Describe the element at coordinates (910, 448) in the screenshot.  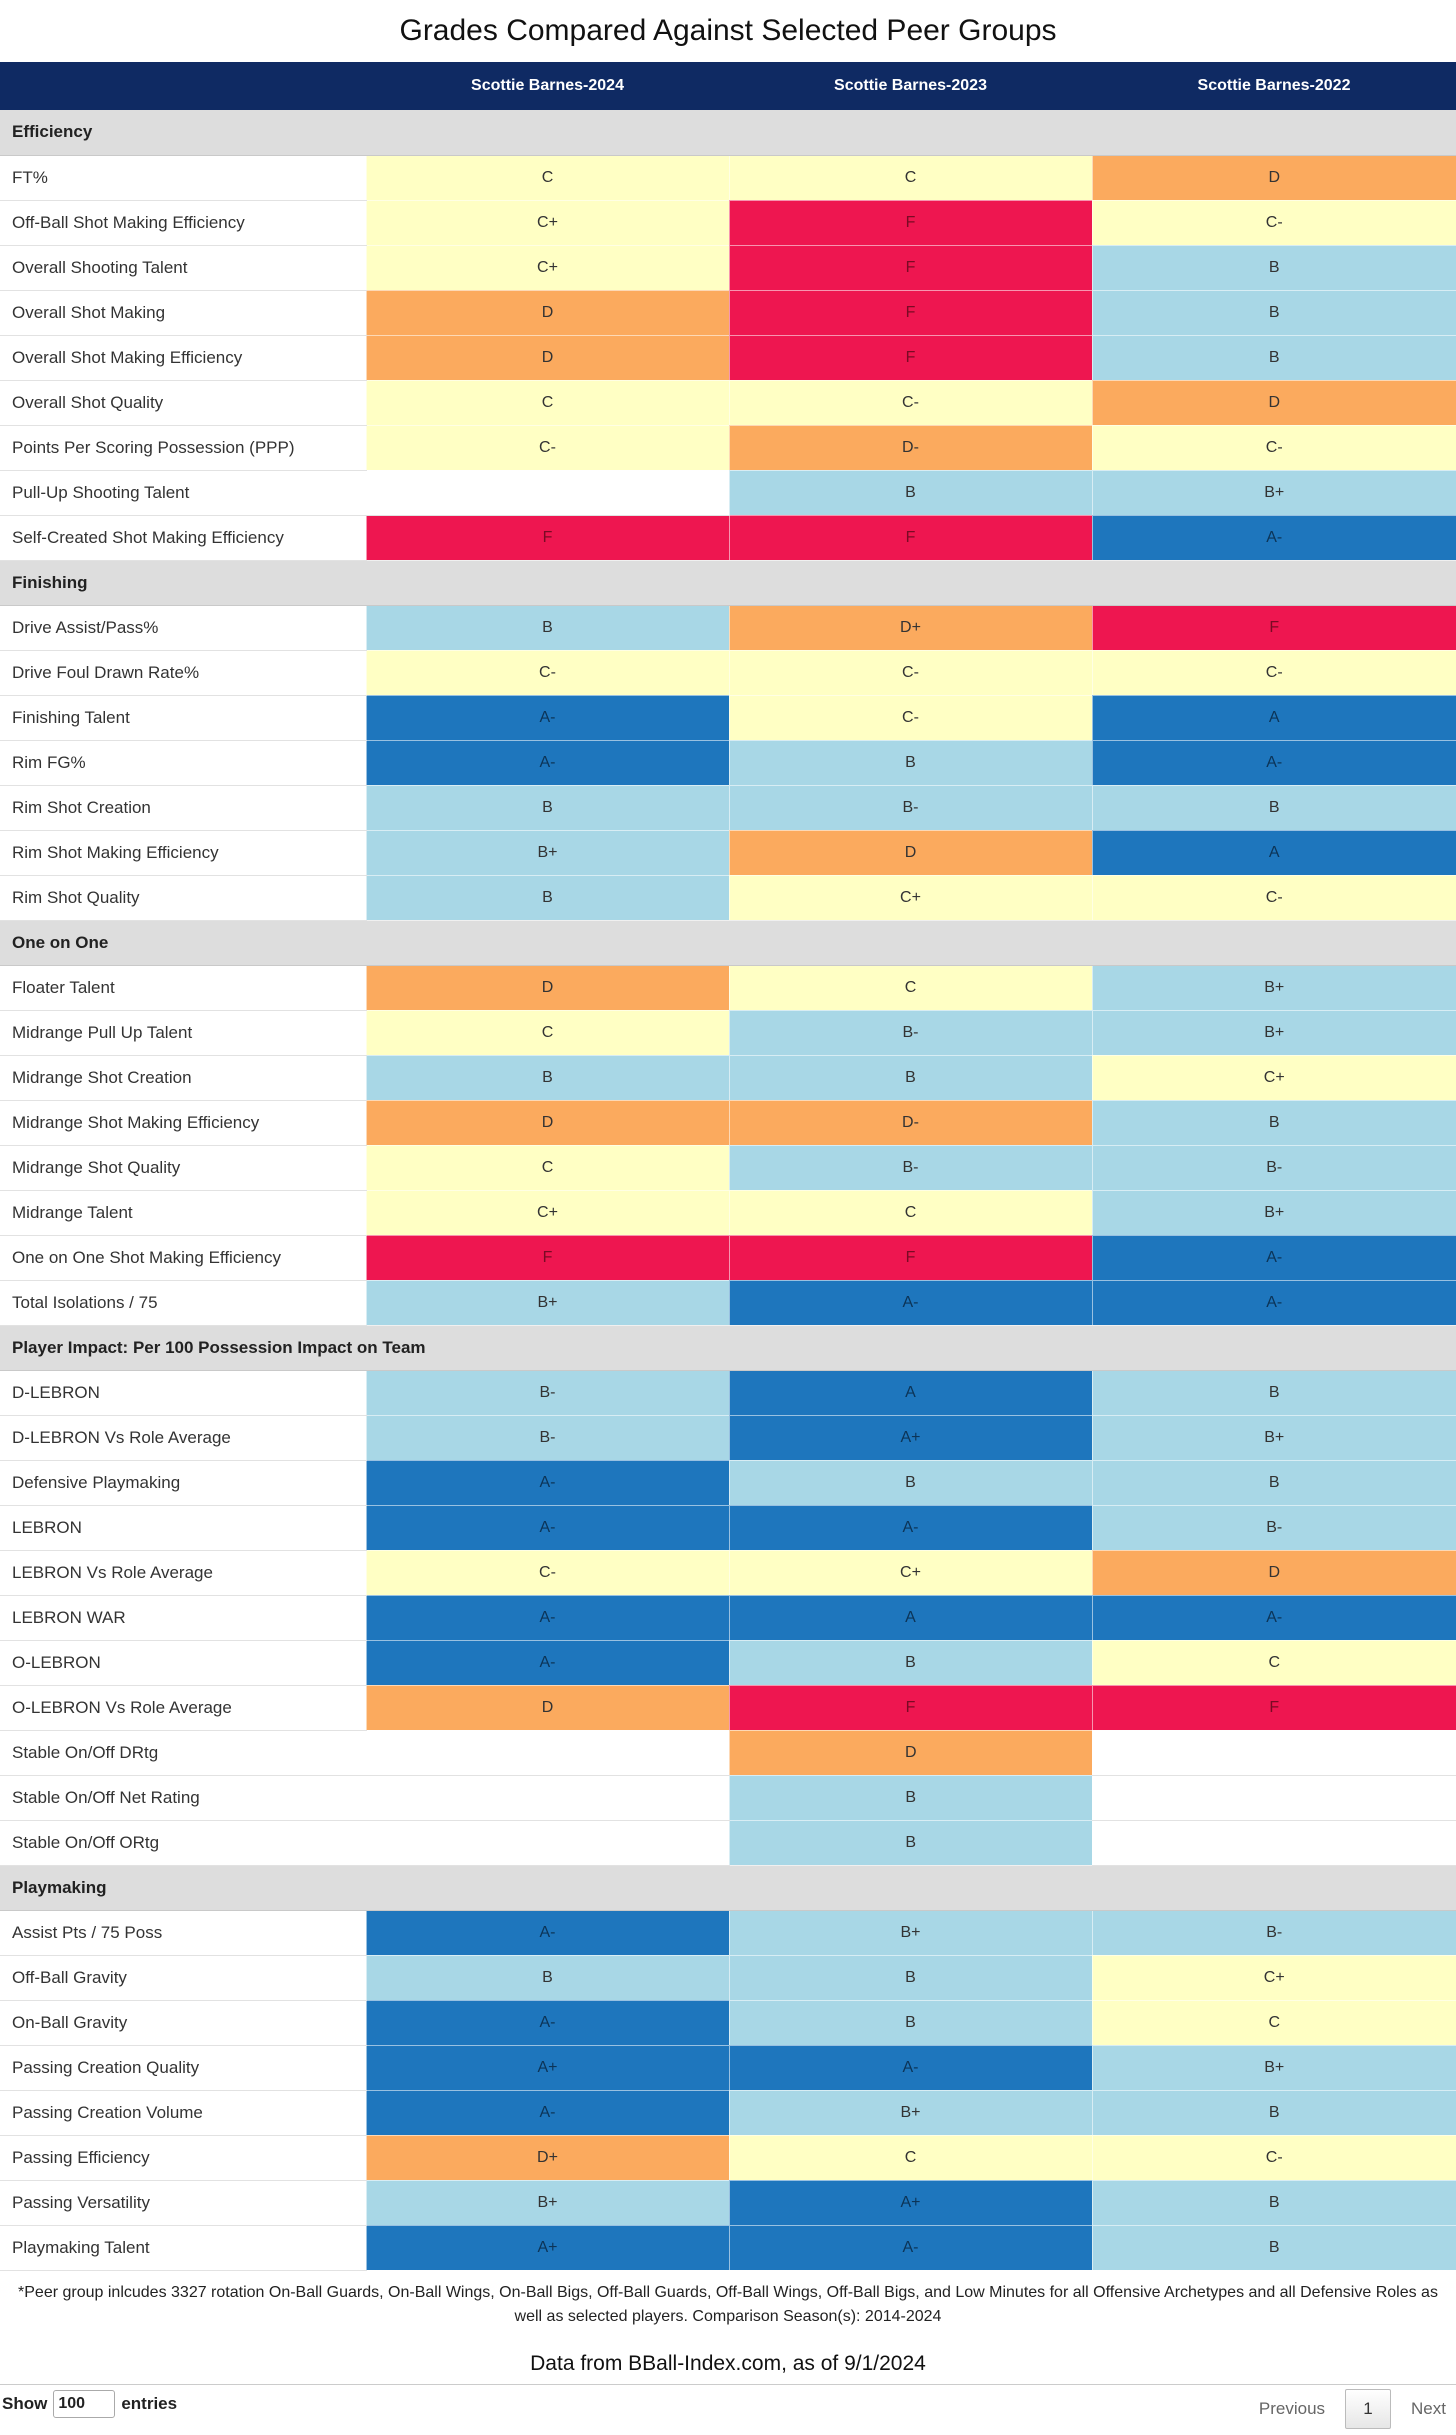
I see `grade-cell: D-` at that location.